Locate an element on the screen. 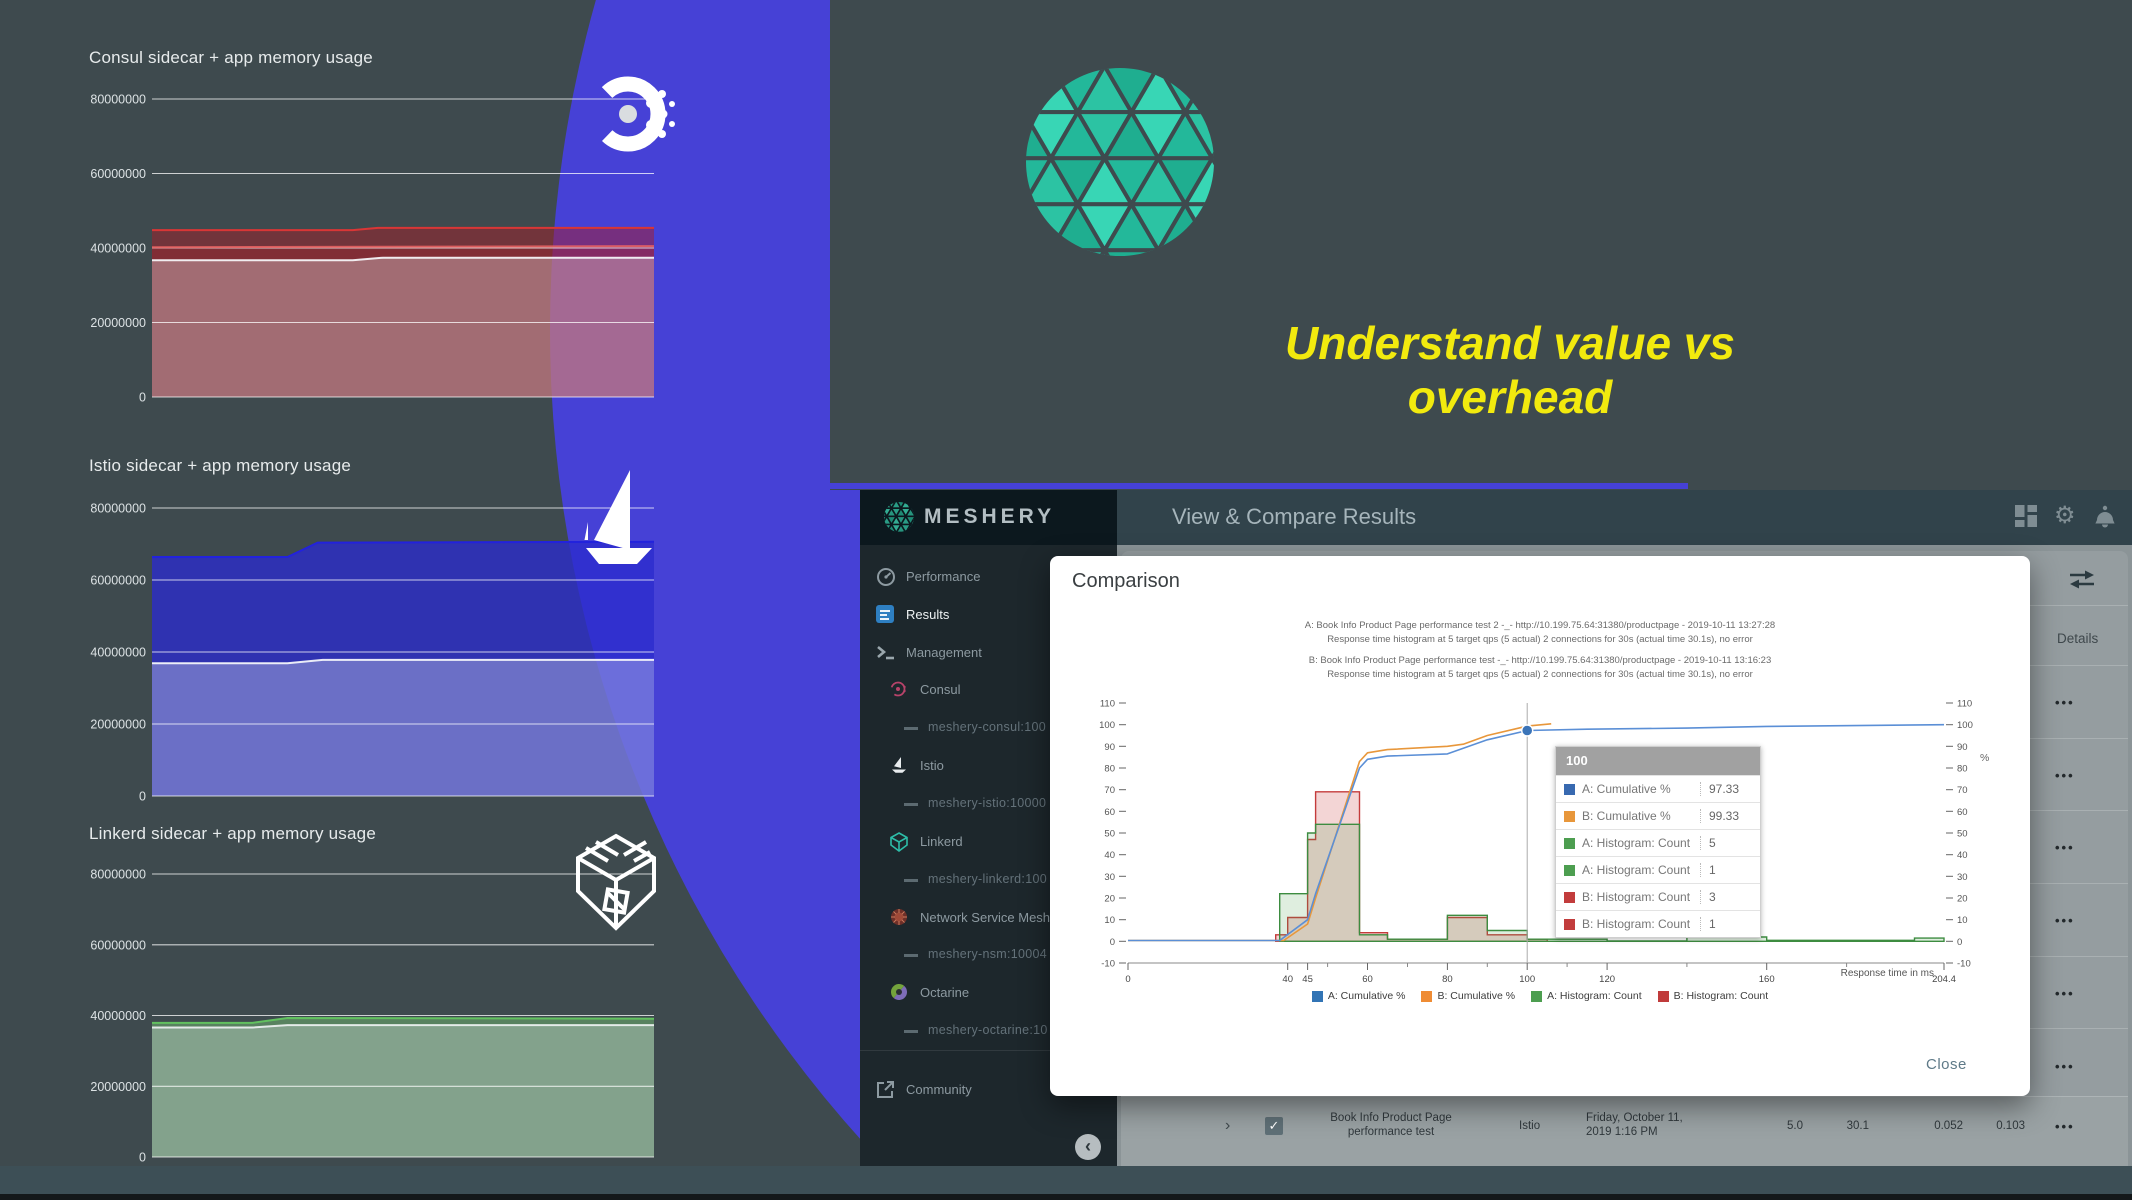  legend-item: B: Histogram: Count is located at coordinates (1712, 996).